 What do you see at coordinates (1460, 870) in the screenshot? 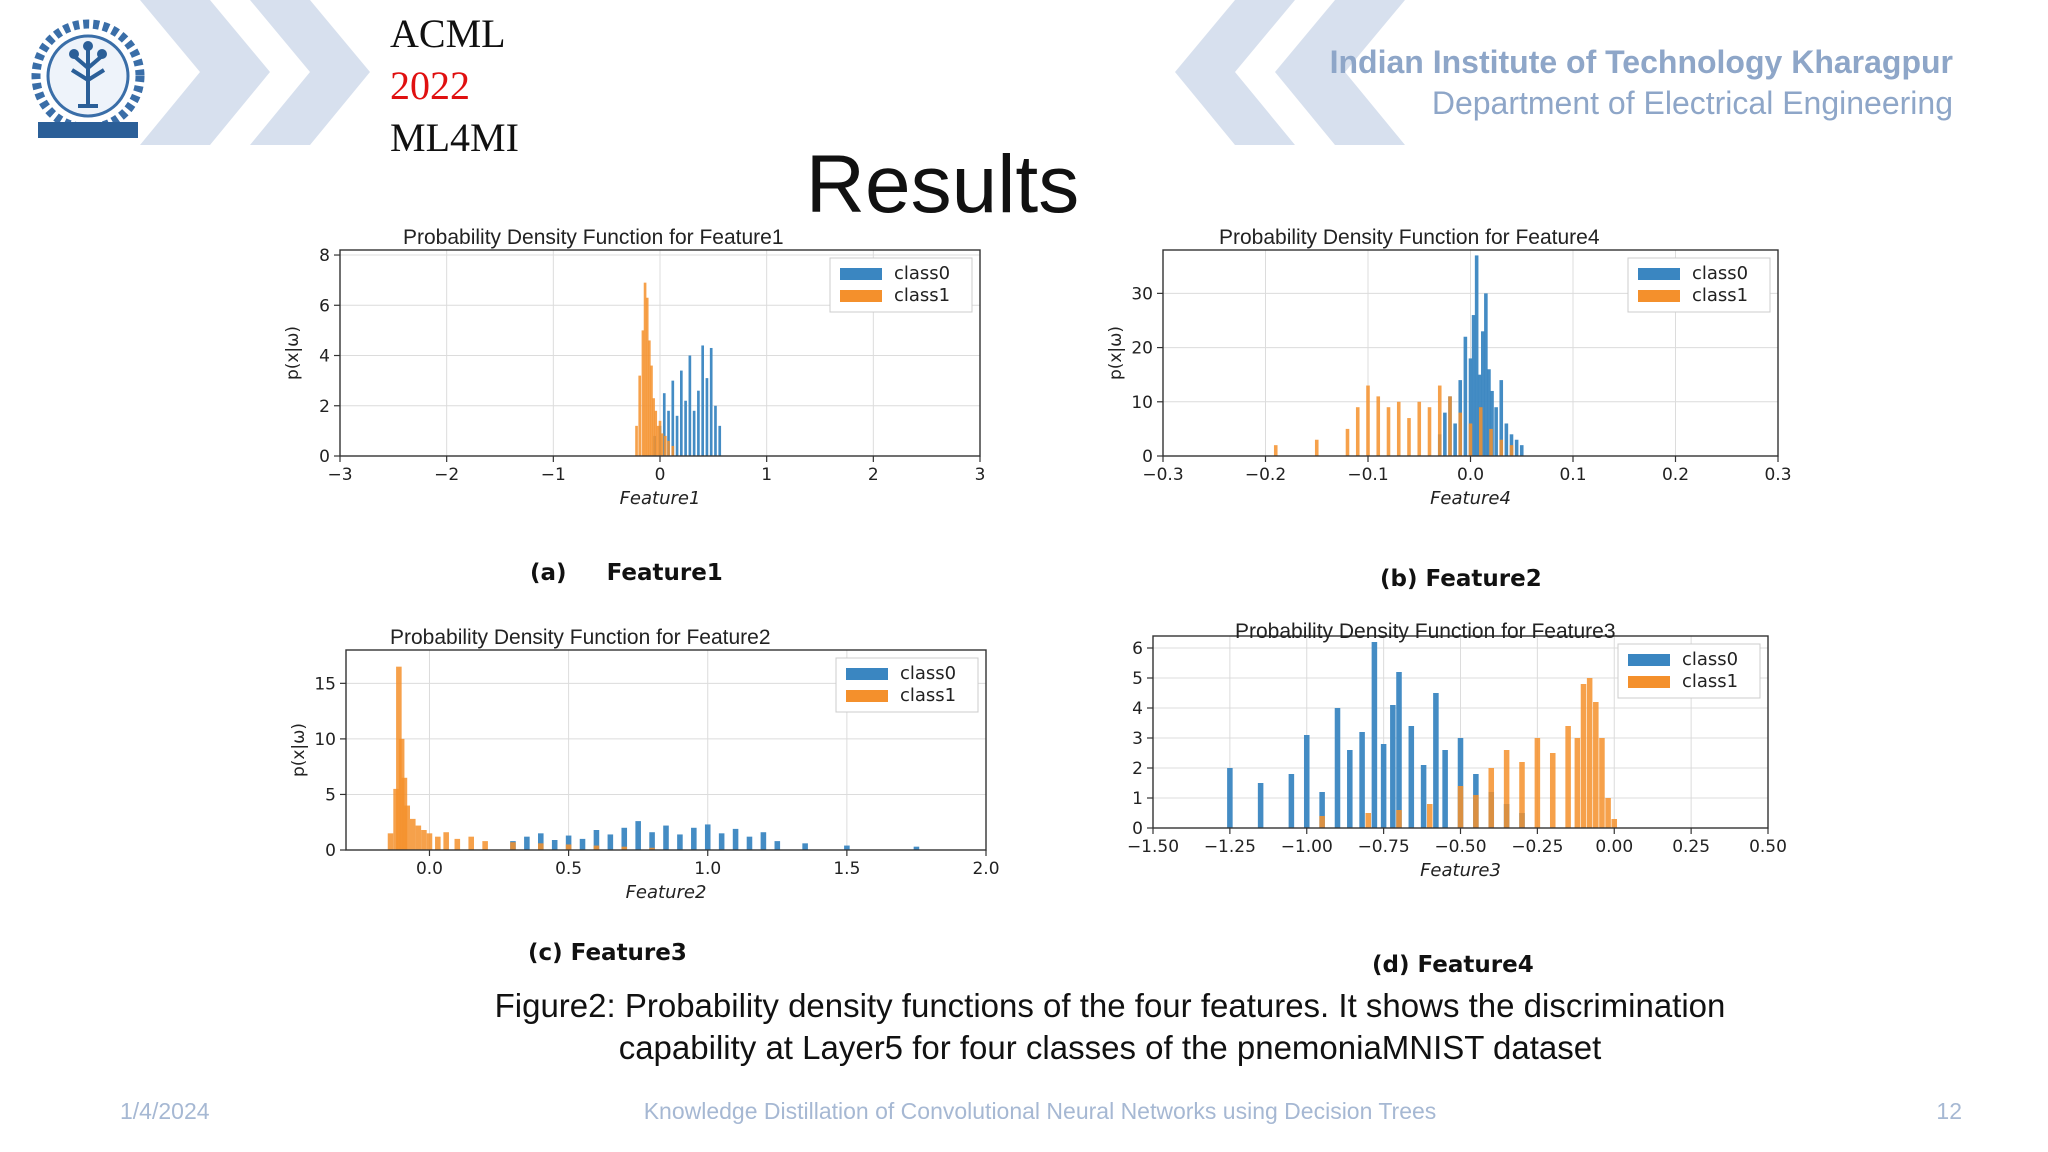
I see `x-axis-label: Feature3` at bounding box center [1460, 870].